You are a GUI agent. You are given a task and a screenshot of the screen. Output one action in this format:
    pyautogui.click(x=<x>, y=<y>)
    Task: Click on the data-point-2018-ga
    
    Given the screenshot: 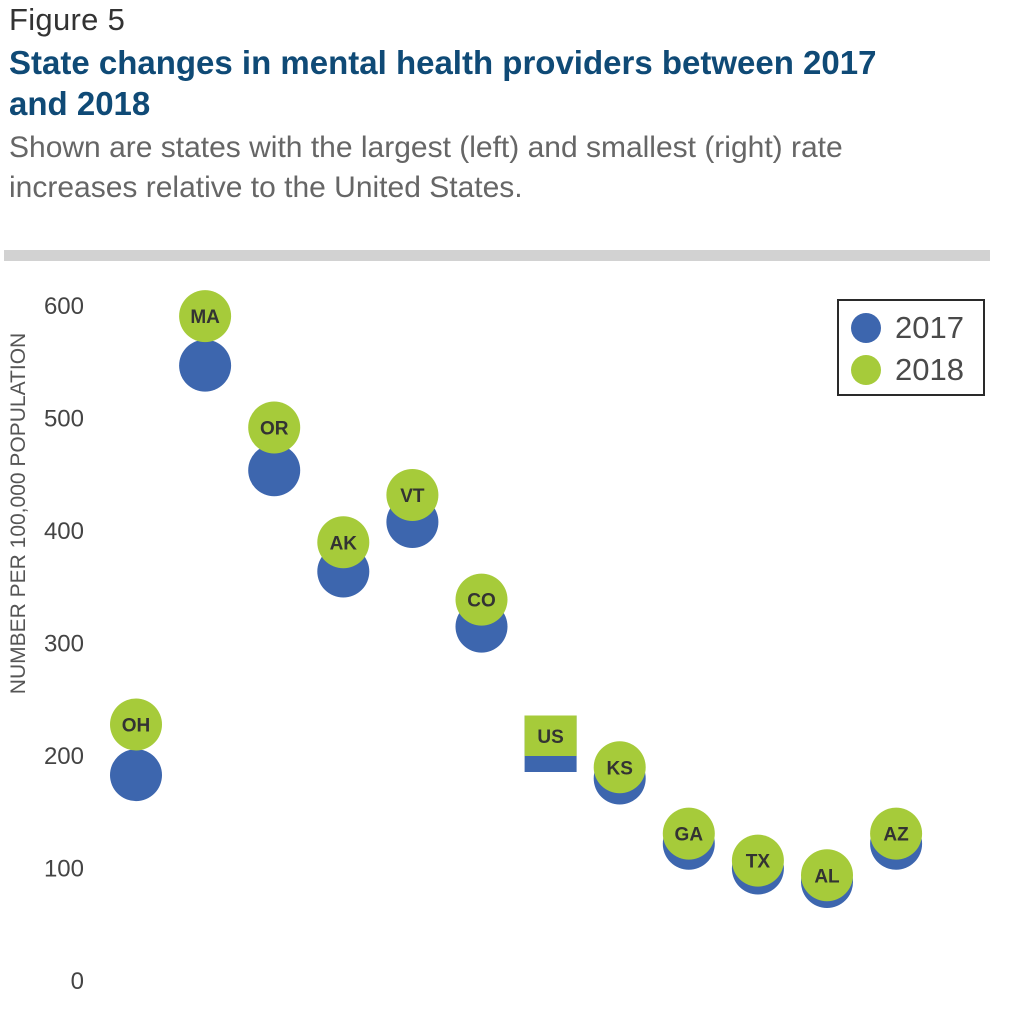 What is the action you would take?
    pyautogui.click(x=688, y=833)
    